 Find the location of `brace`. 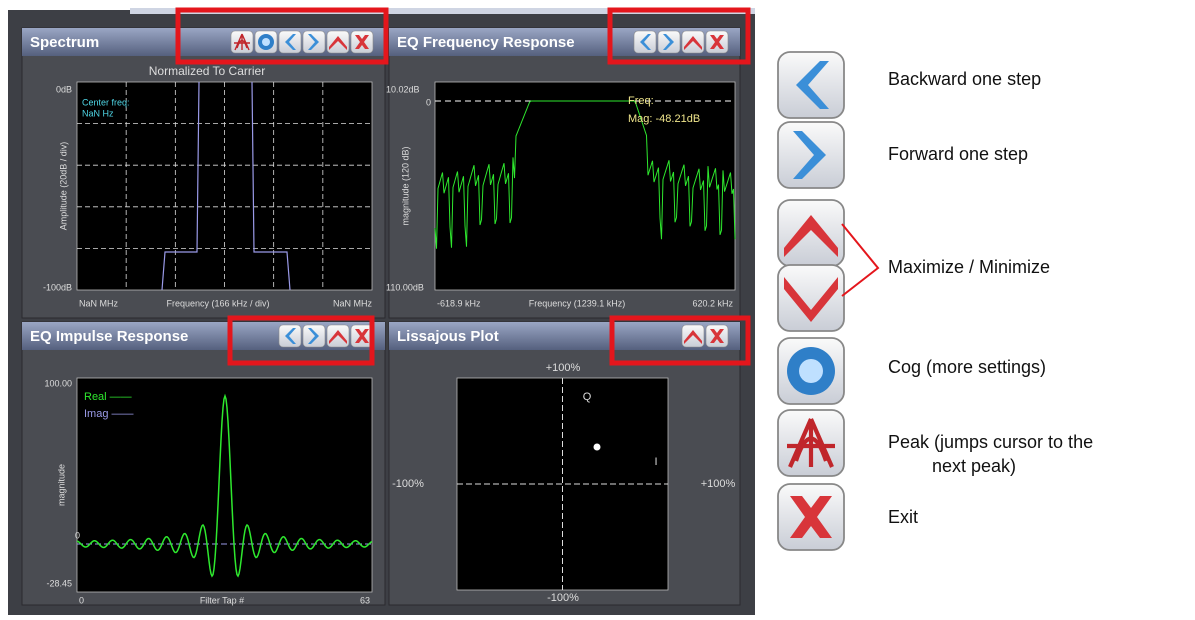

brace is located at coordinates (860, 260).